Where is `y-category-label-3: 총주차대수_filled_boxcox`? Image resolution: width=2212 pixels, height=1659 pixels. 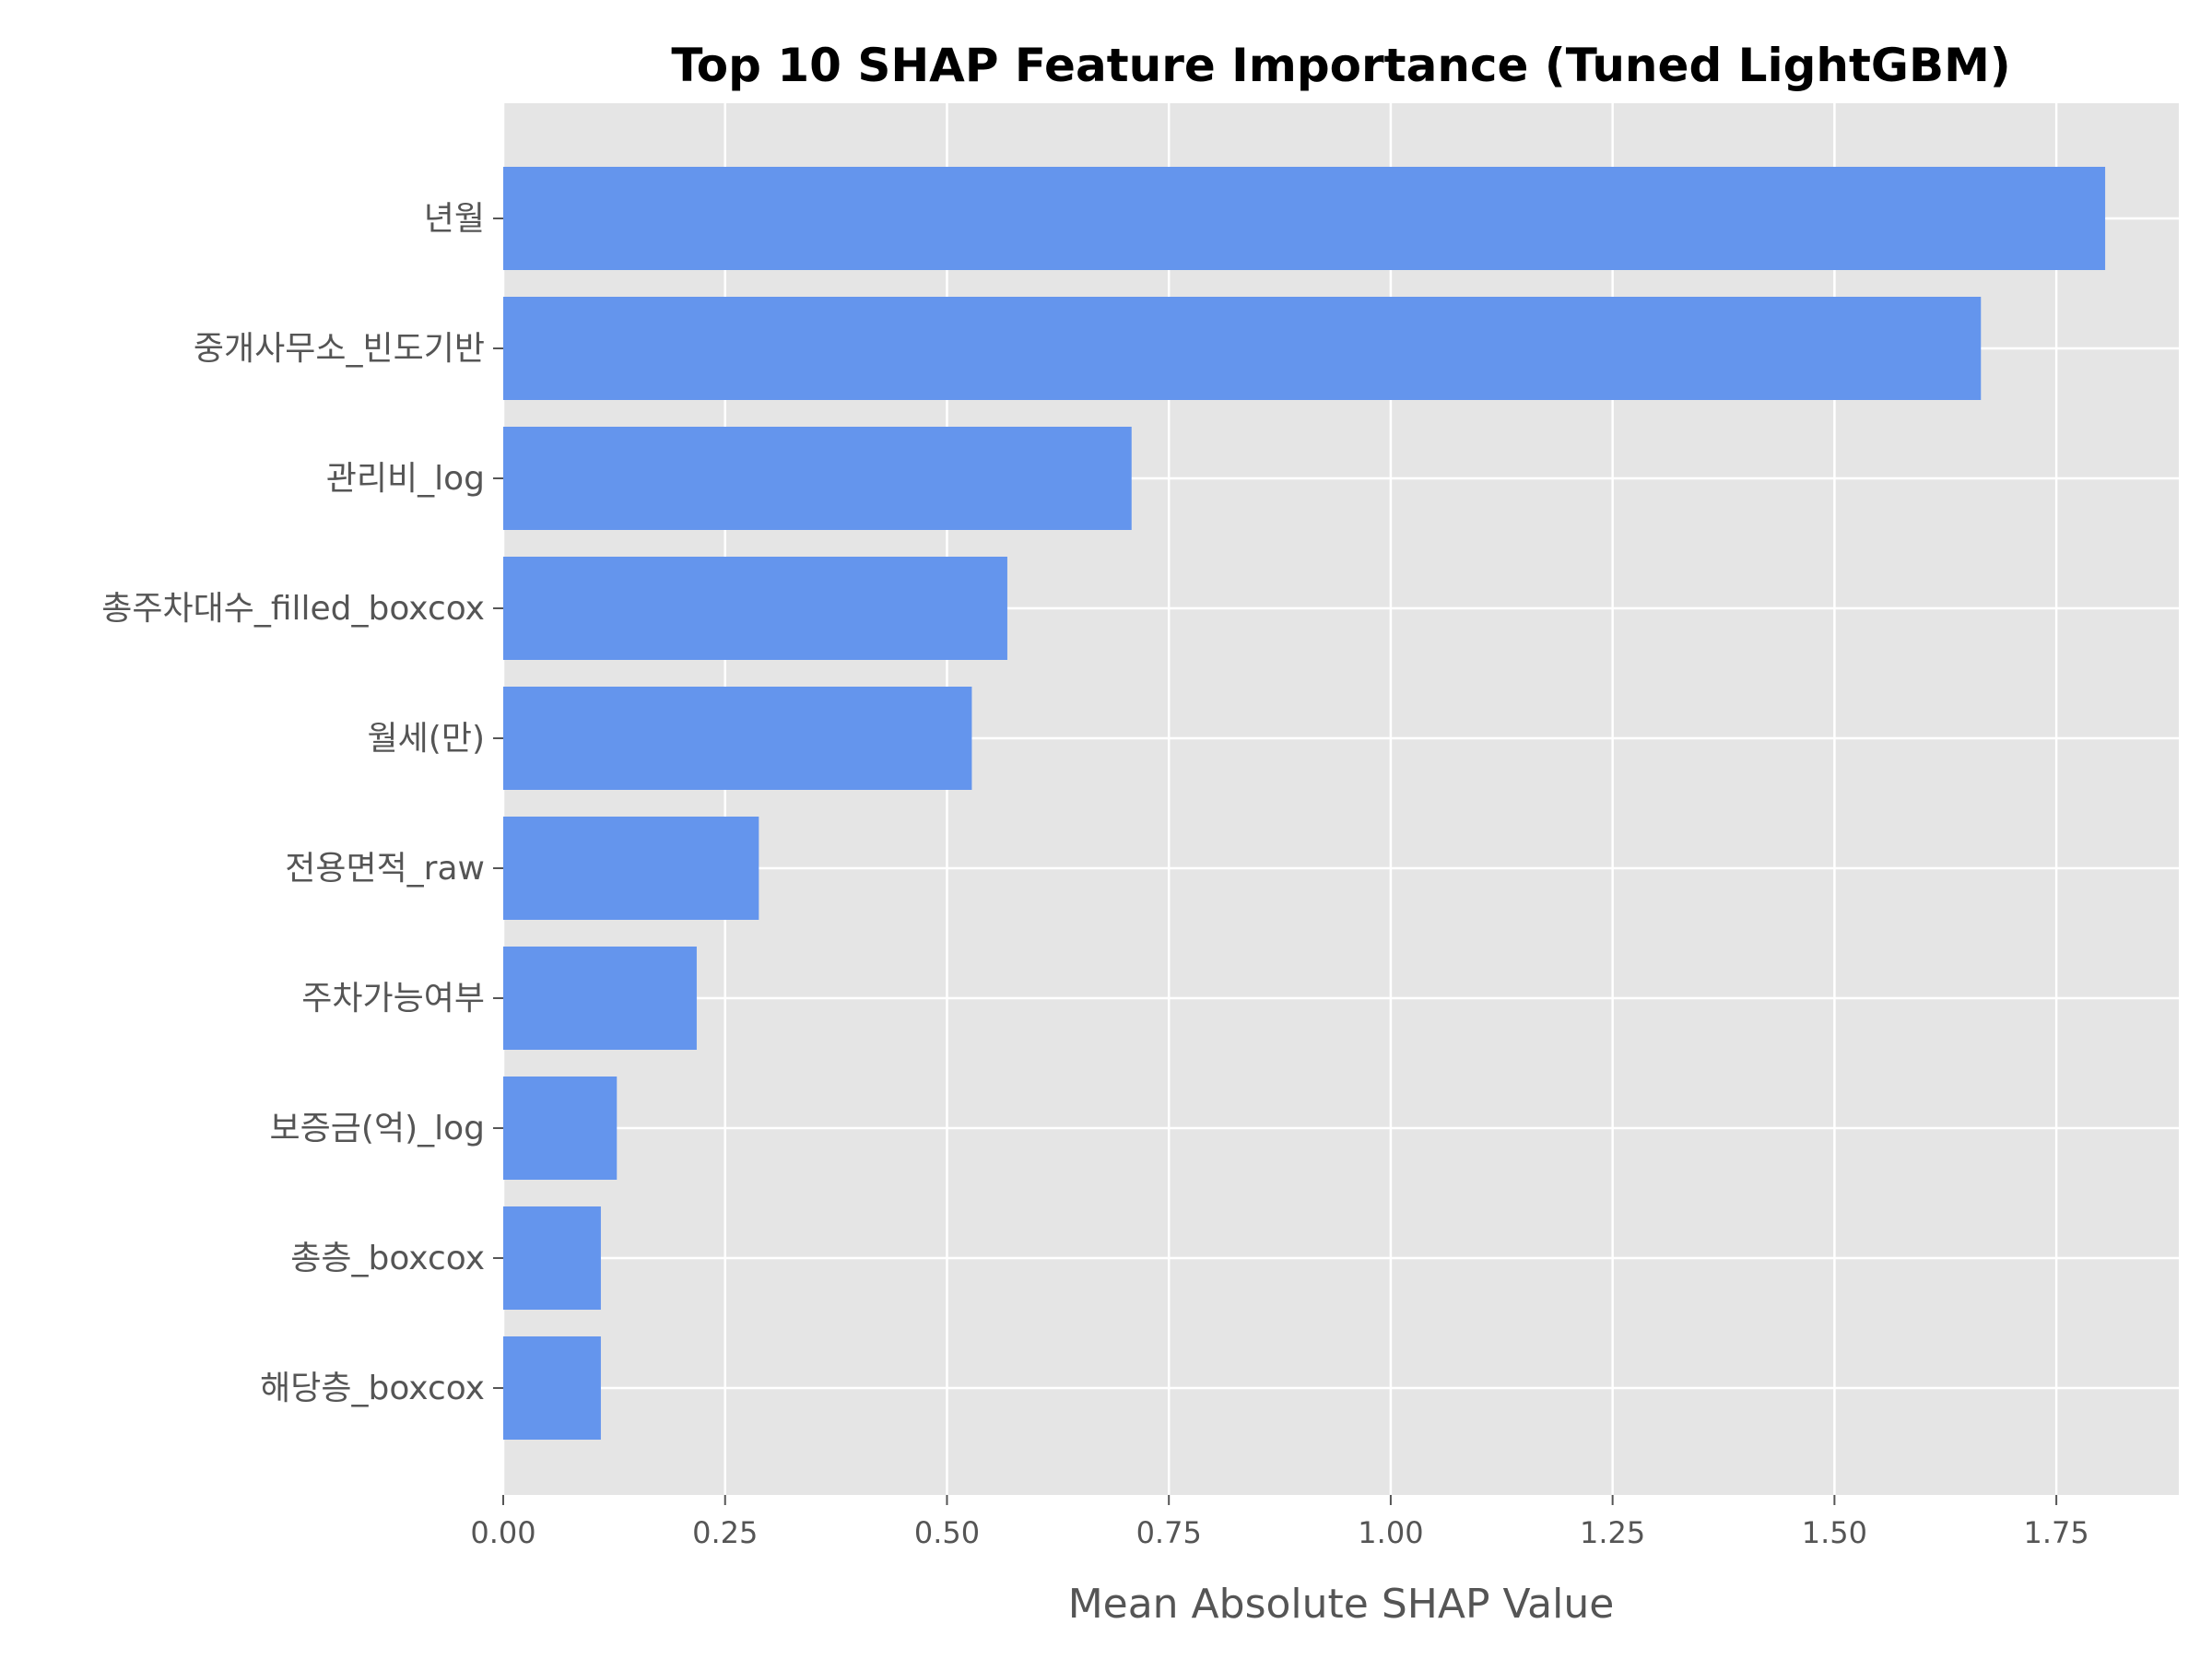
y-category-label-3: 총주차대수_filled_boxcox is located at coordinates (293, 609).